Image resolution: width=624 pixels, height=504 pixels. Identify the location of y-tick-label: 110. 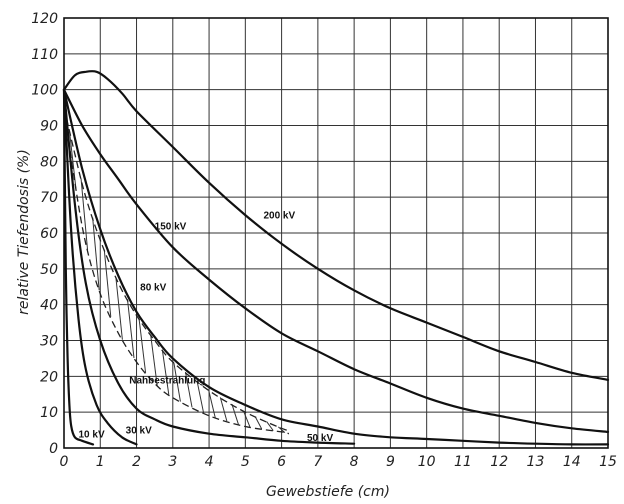
(44, 55).